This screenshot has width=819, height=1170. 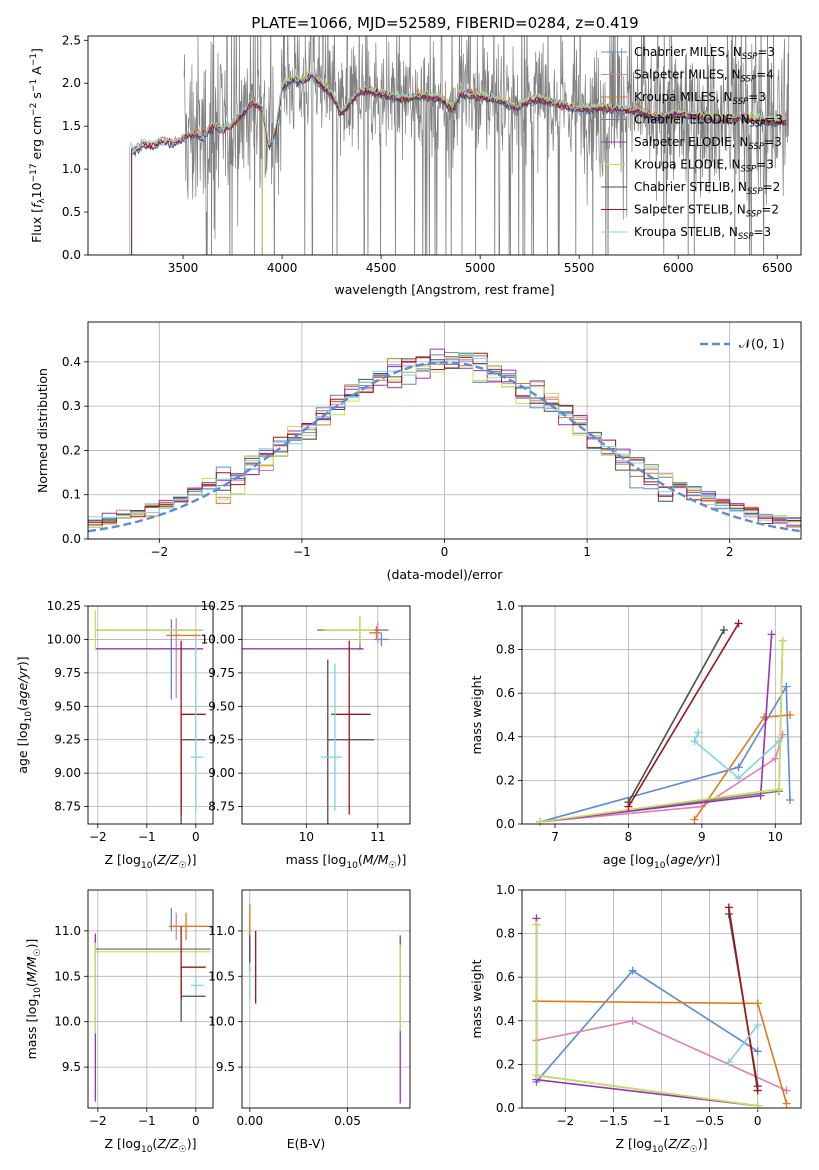 I want to click on legend-entry: Chabrier STELIB, NSSP=2, so click(x=707, y=188).